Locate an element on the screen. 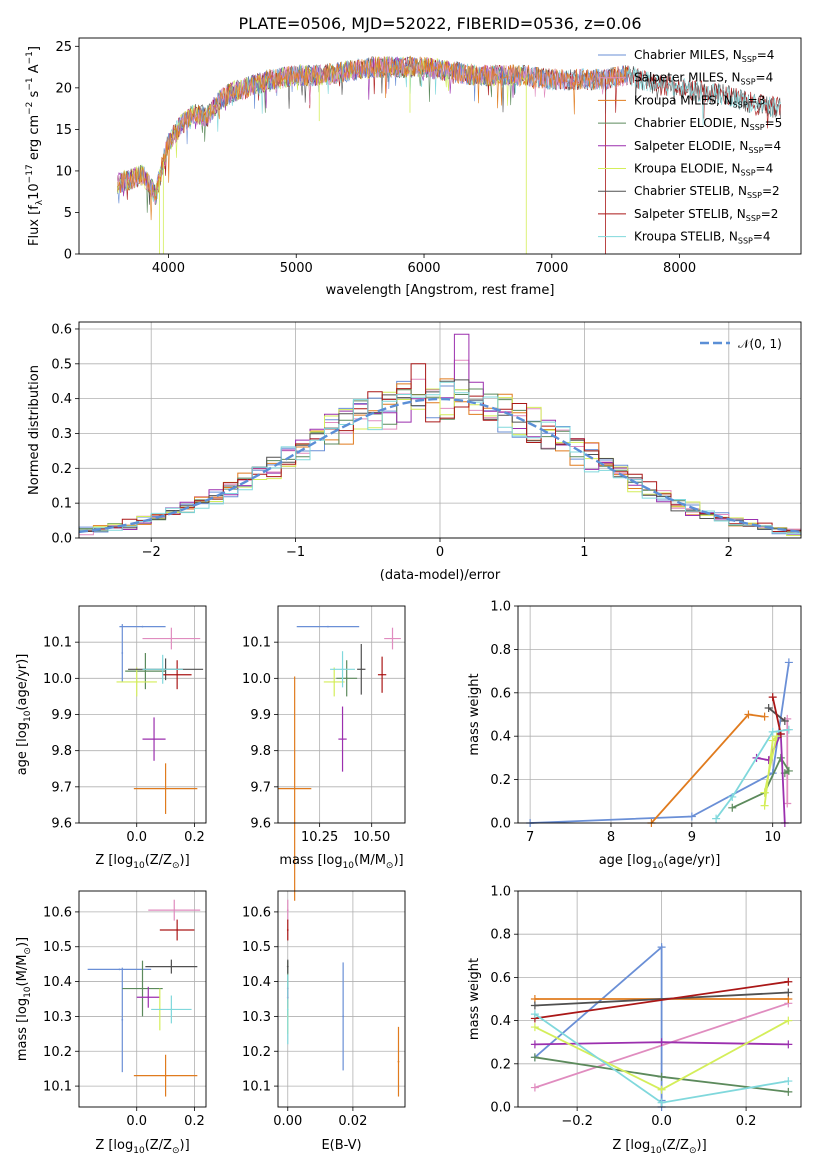 This screenshot has width=819, height=1170. x-tick-label: 0.0 is located at coordinates (136, 837).